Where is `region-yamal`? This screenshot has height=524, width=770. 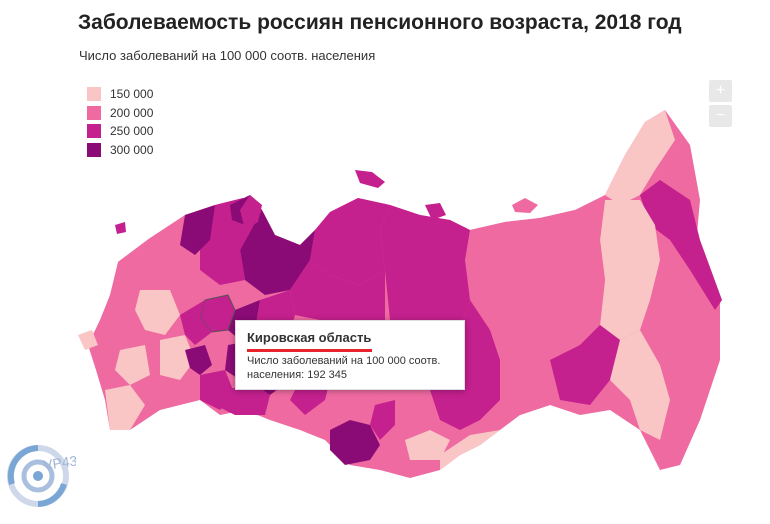 region-yamal is located at coordinates (350, 241).